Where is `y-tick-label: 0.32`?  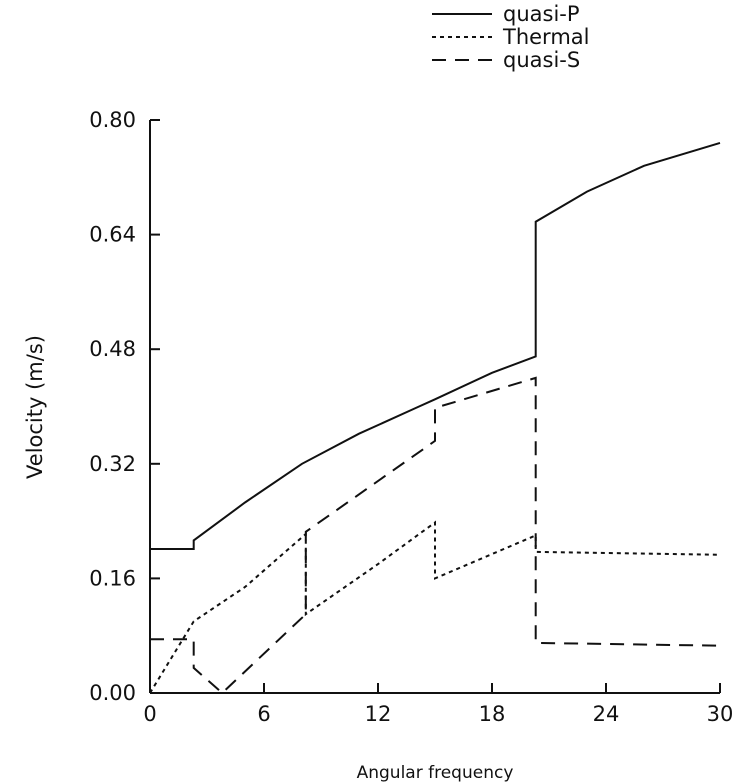
y-tick-label: 0.32 is located at coordinates (112, 464).